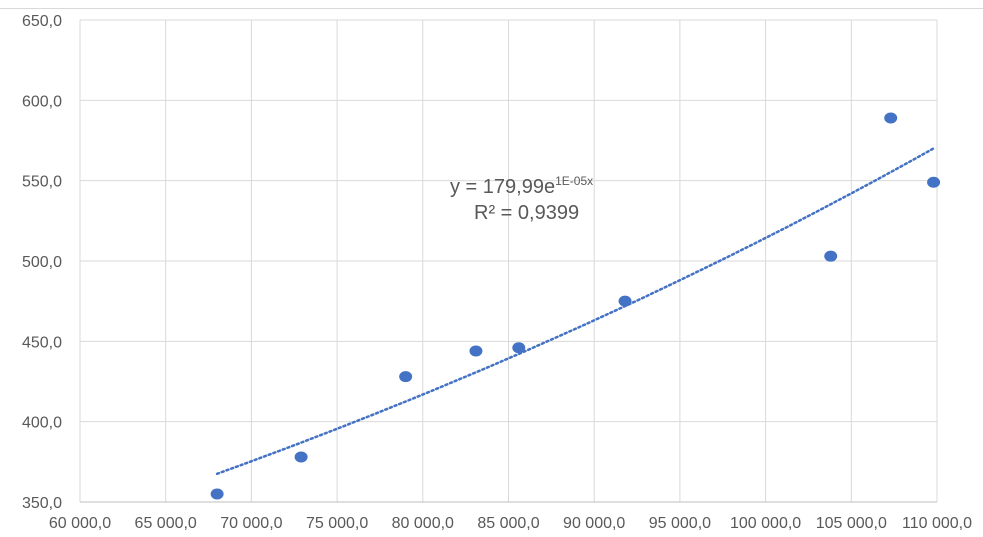 This screenshot has width=983, height=537. Describe the element at coordinates (508, 523) in the screenshot. I see `x-tick-label: 85 000,0` at that location.